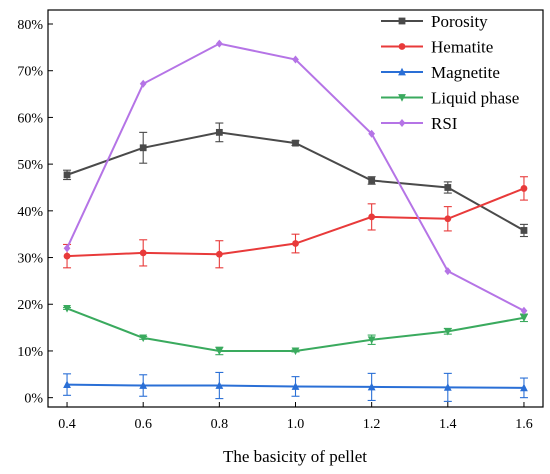  What do you see at coordinates (419, 123) in the screenshot?
I see `legend-item: RSI` at bounding box center [419, 123].